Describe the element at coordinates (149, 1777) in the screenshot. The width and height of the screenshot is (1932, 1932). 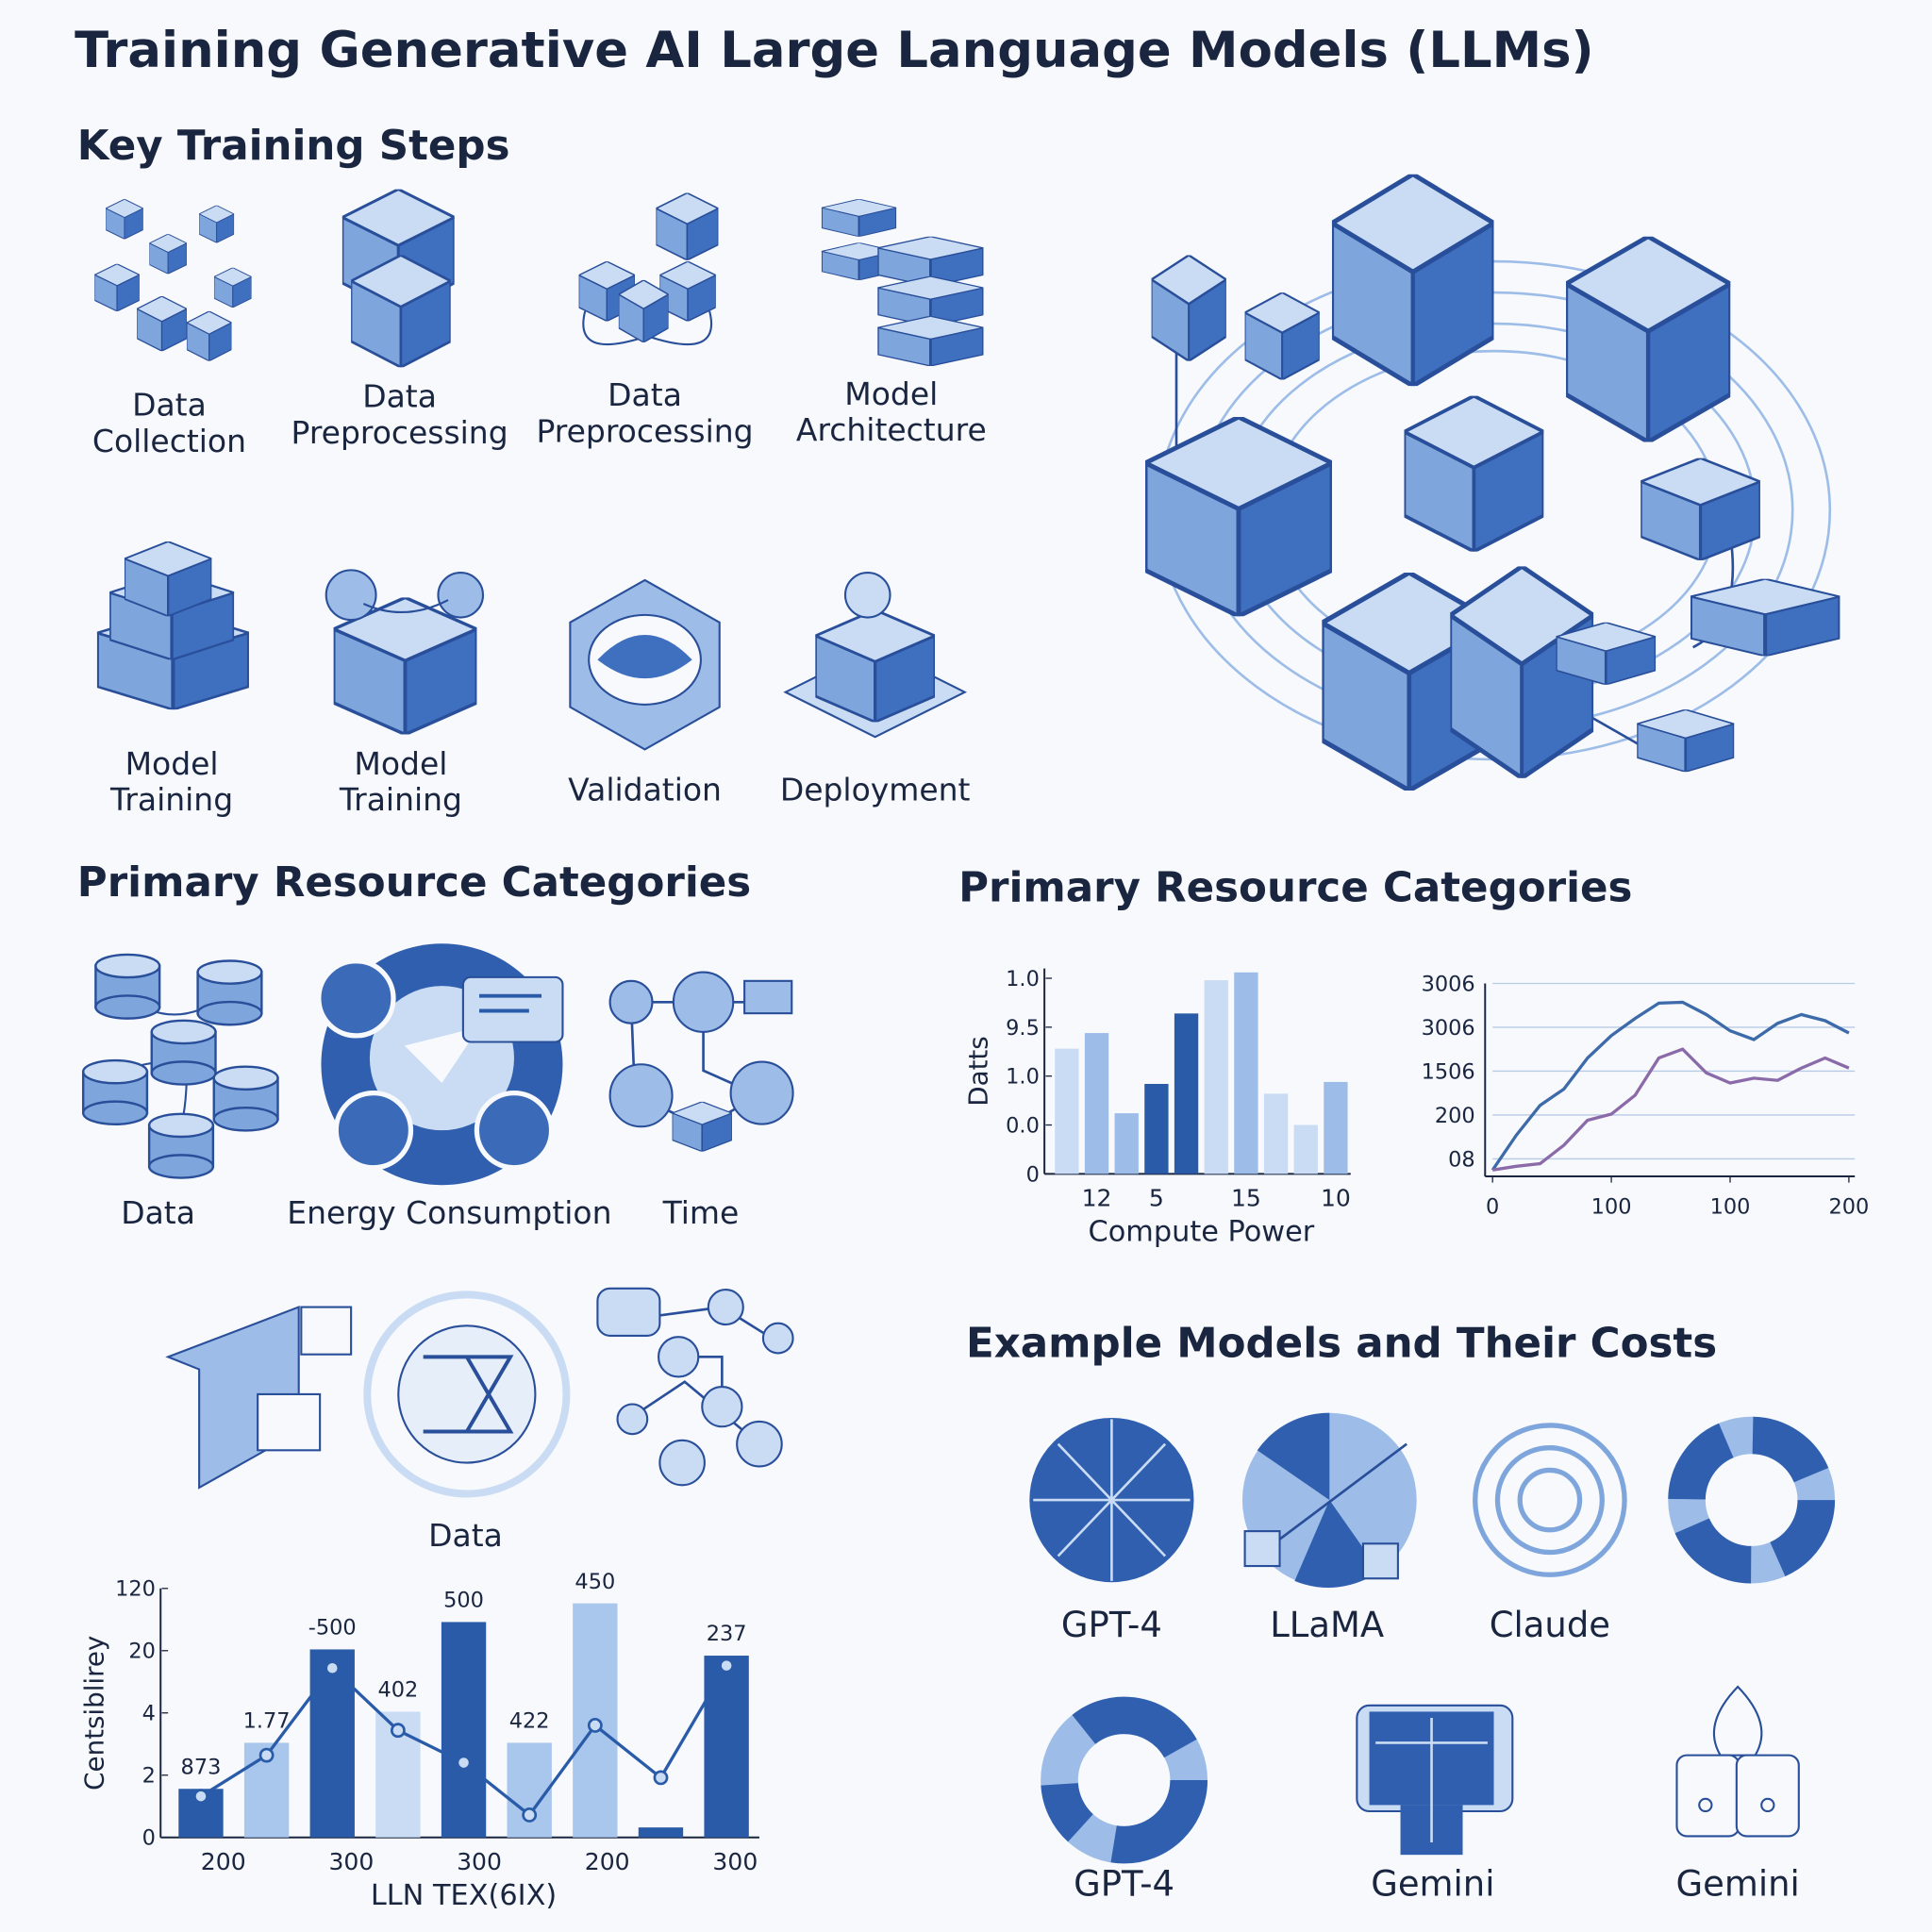
I see `y-tick-label: 2` at that location.